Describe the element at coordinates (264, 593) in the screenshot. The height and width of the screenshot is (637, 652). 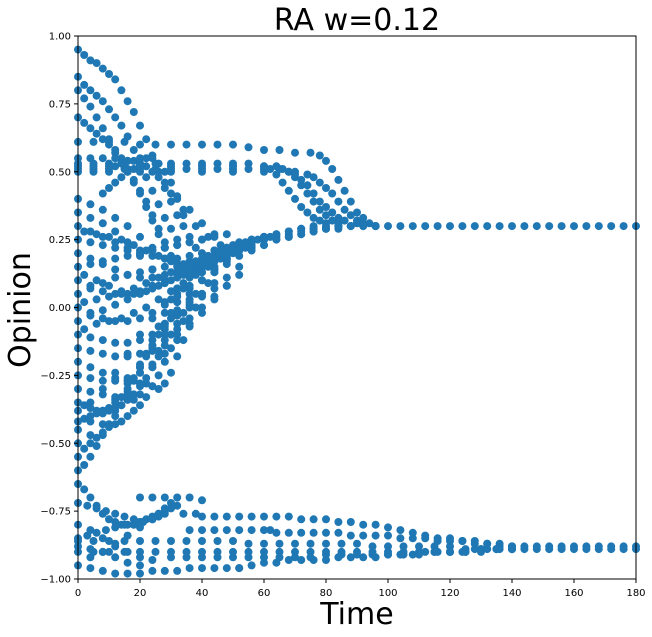
I see `x-tick-label: 60` at that location.